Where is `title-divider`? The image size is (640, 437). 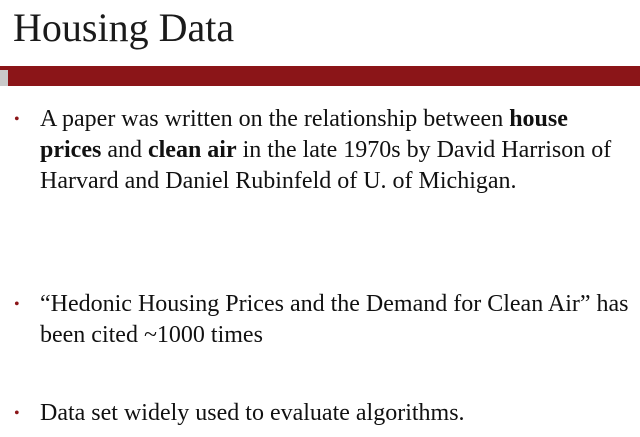 title-divider is located at coordinates (320, 76).